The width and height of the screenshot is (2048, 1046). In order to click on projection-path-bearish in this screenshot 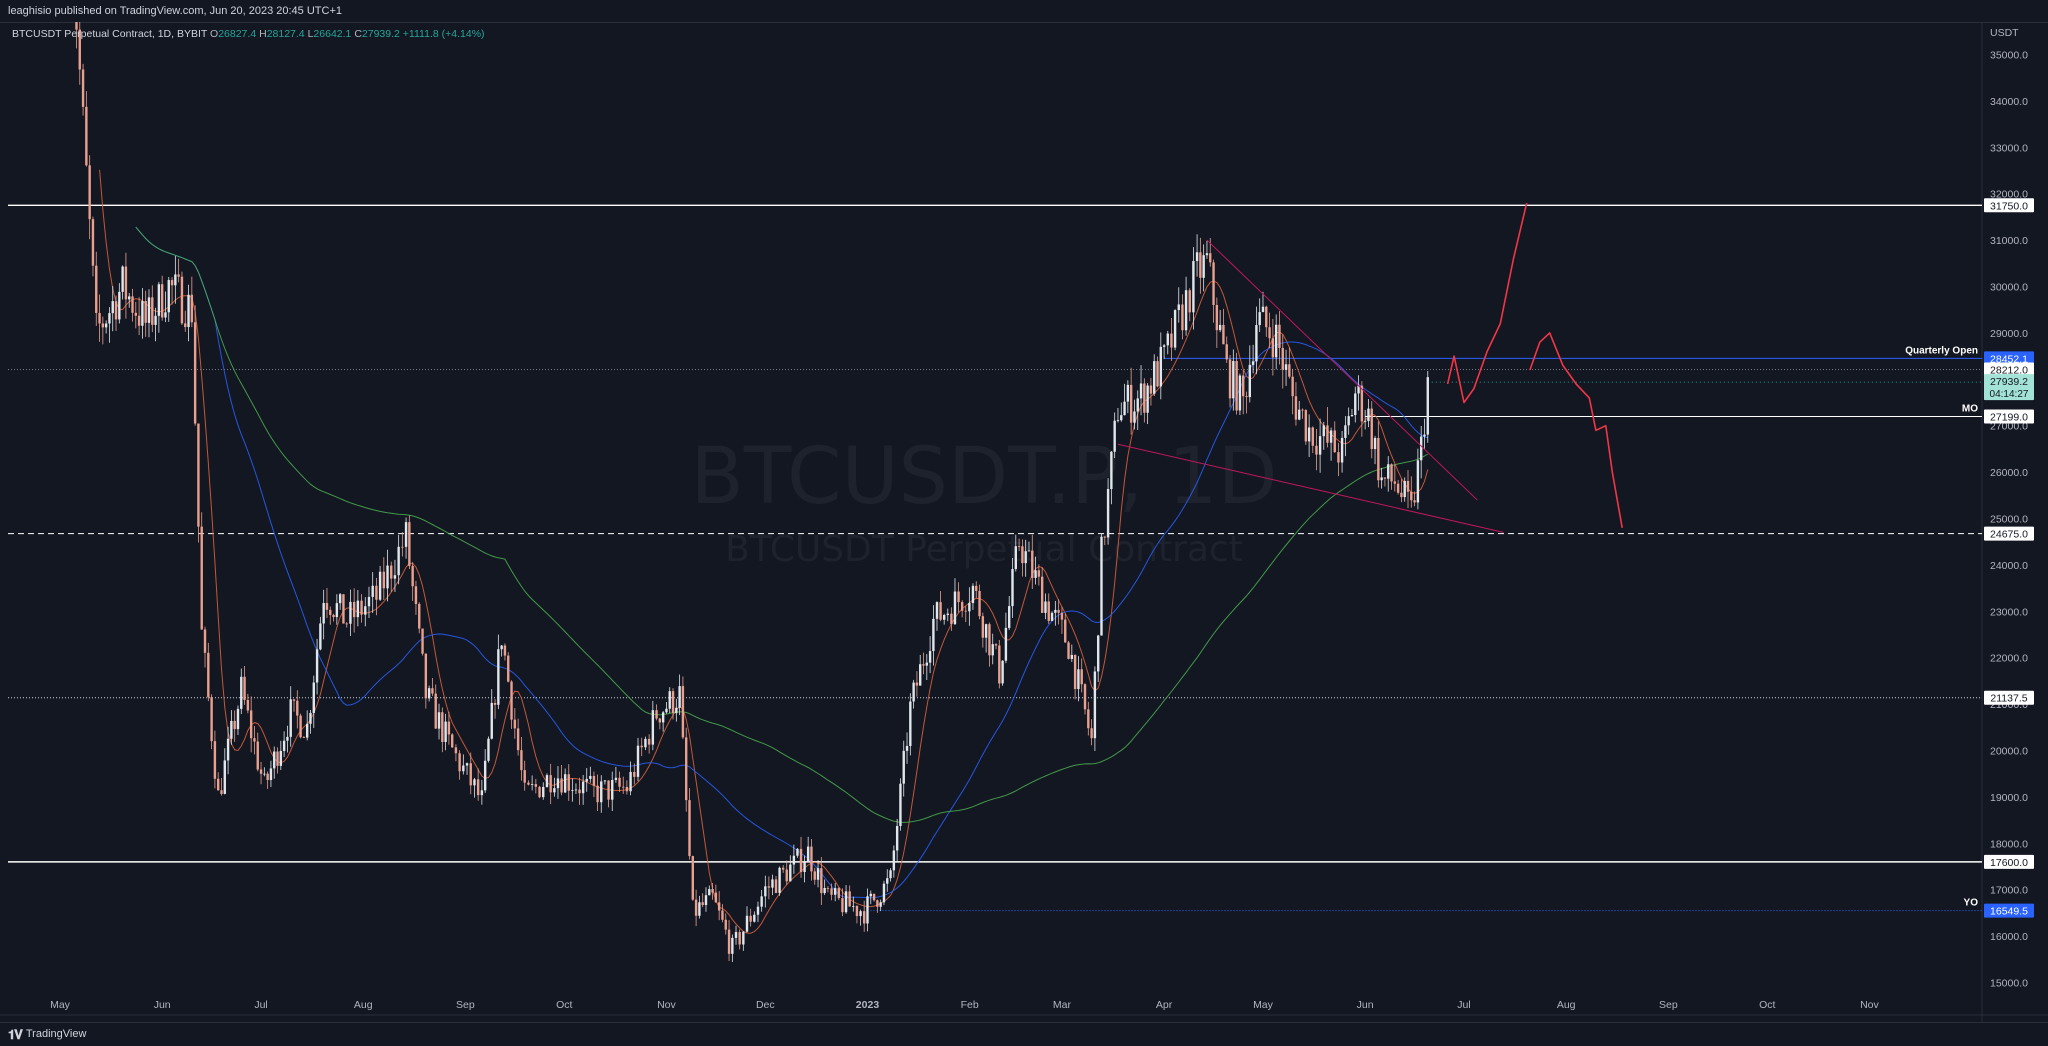, I will do `click(1576, 430)`.